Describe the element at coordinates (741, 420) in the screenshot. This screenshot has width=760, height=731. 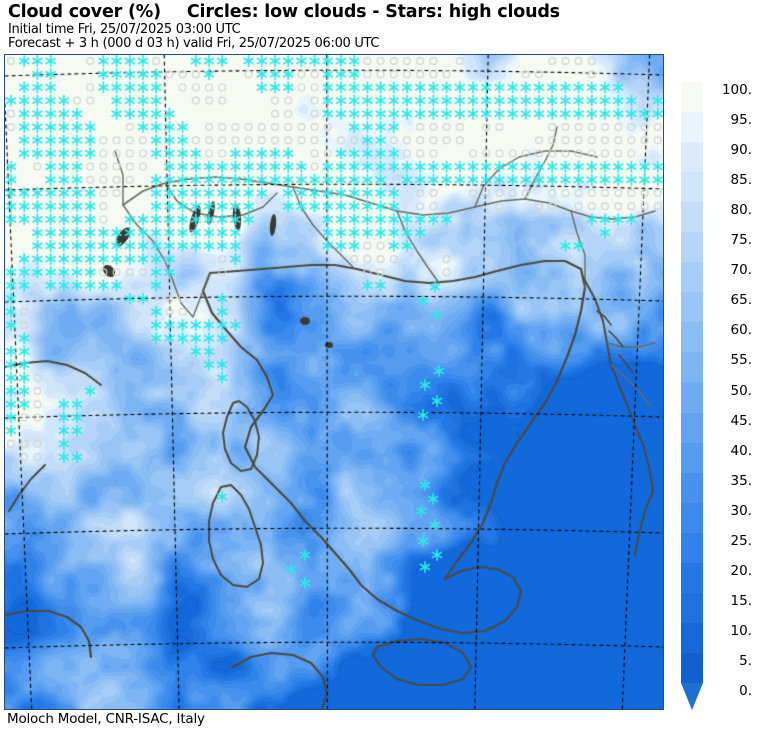
I see `colorbar-tick-label: 45.` at that location.